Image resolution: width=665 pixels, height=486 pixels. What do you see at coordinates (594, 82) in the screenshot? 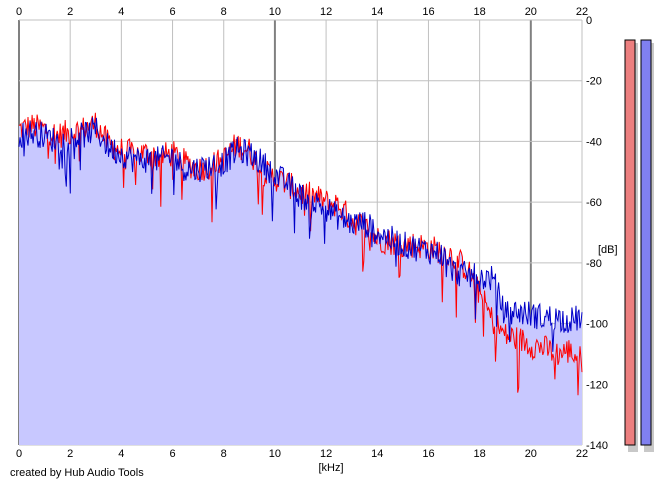
I see `y-tick-label: -20` at bounding box center [594, 82].